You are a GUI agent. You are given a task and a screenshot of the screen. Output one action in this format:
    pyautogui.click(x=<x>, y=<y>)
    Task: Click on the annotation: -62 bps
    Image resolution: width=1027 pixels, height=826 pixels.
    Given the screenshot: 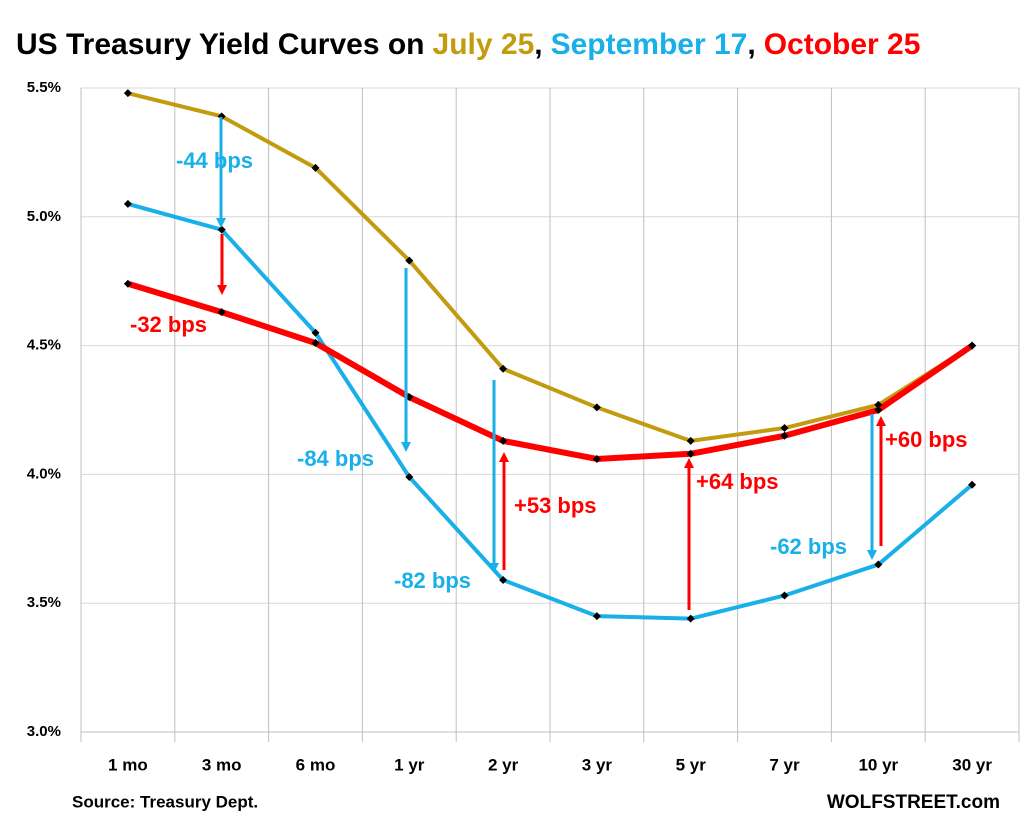 What is the action you would take?
    pyautogui.click(x=808, y=546)
    